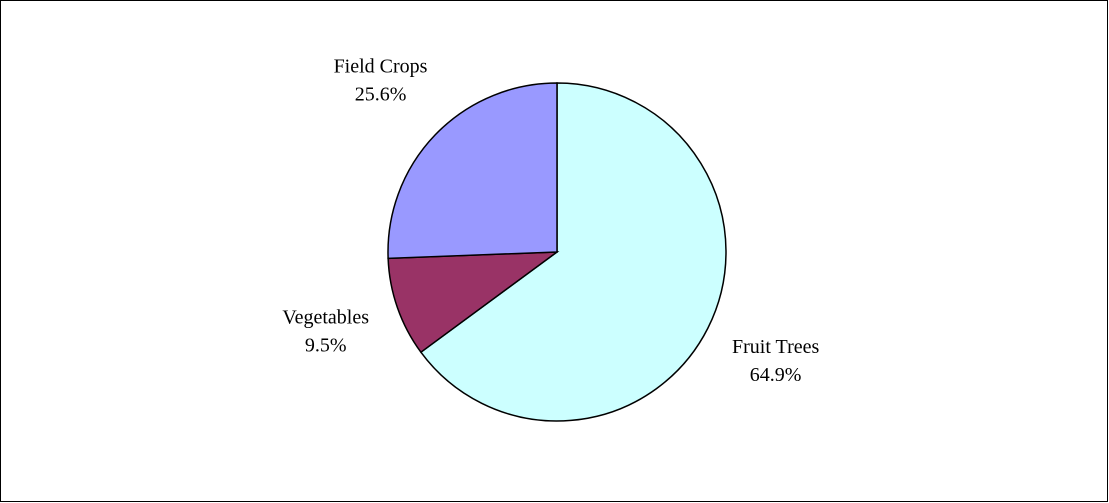 The height and width of the screenshot is (503, 1109). What do you see at coordinates (325, 317) in the screenshot?
I see `slice-label: Vegetables` at bounding box center [325, 317].